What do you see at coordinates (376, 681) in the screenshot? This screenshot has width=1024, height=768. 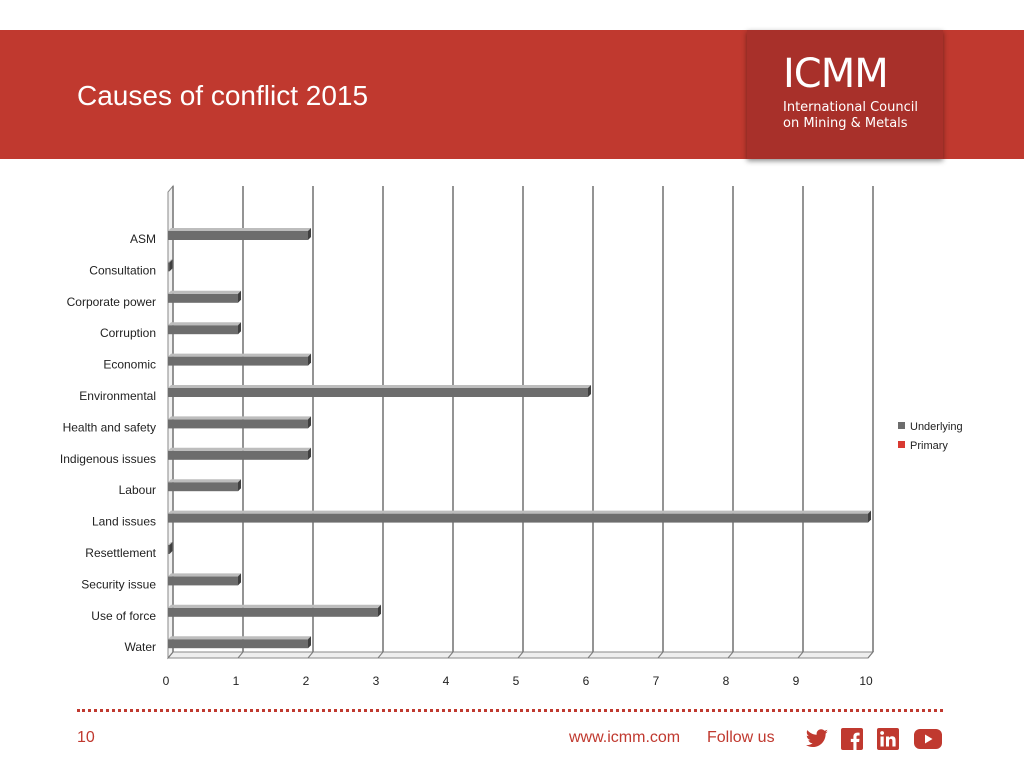 I see `x-tick-label: 3` at bounding box center [376, 681].